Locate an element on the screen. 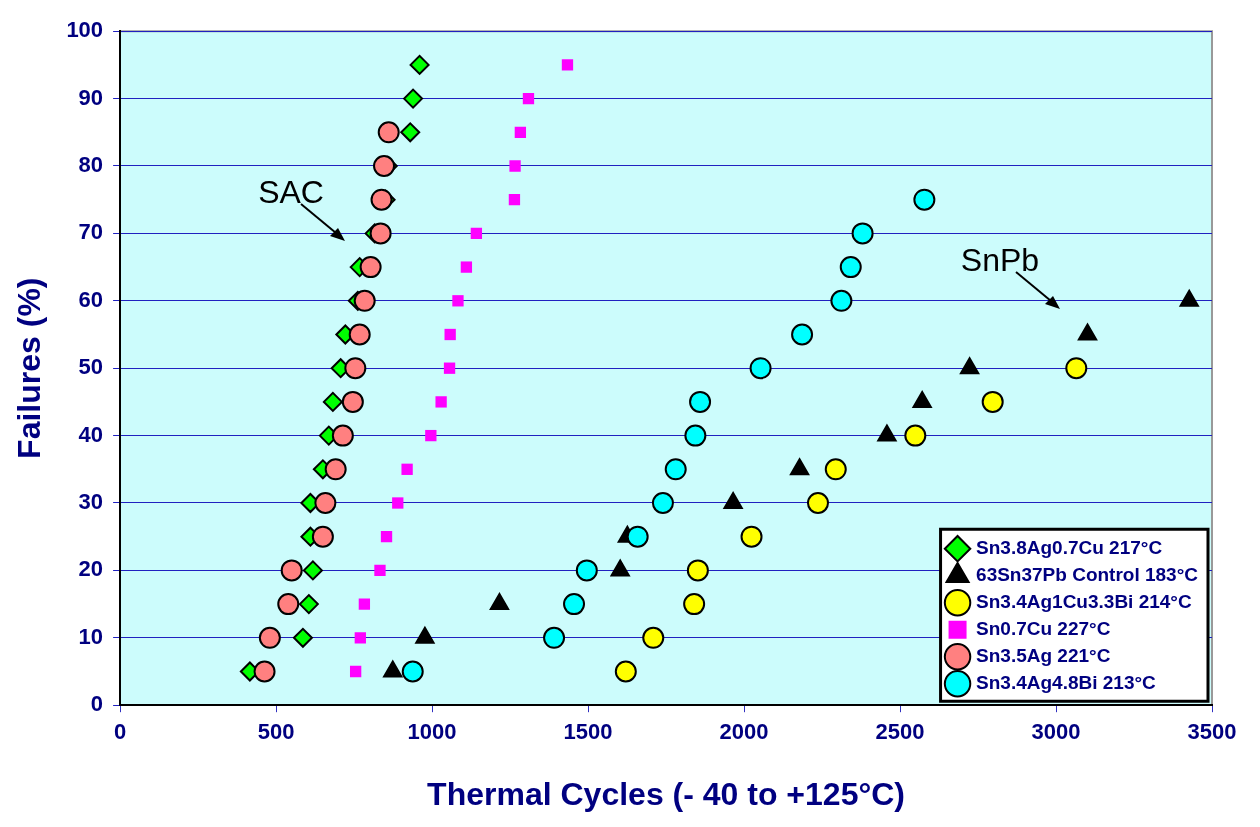  y-tick-label: 0 is located at coordinates (97, 704).